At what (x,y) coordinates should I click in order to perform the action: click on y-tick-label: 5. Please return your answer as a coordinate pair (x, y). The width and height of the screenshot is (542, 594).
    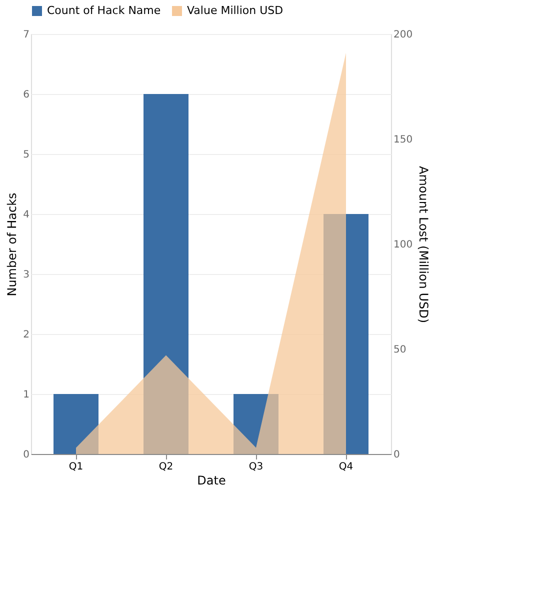
    Looking at the image, I should click on (26, 155).